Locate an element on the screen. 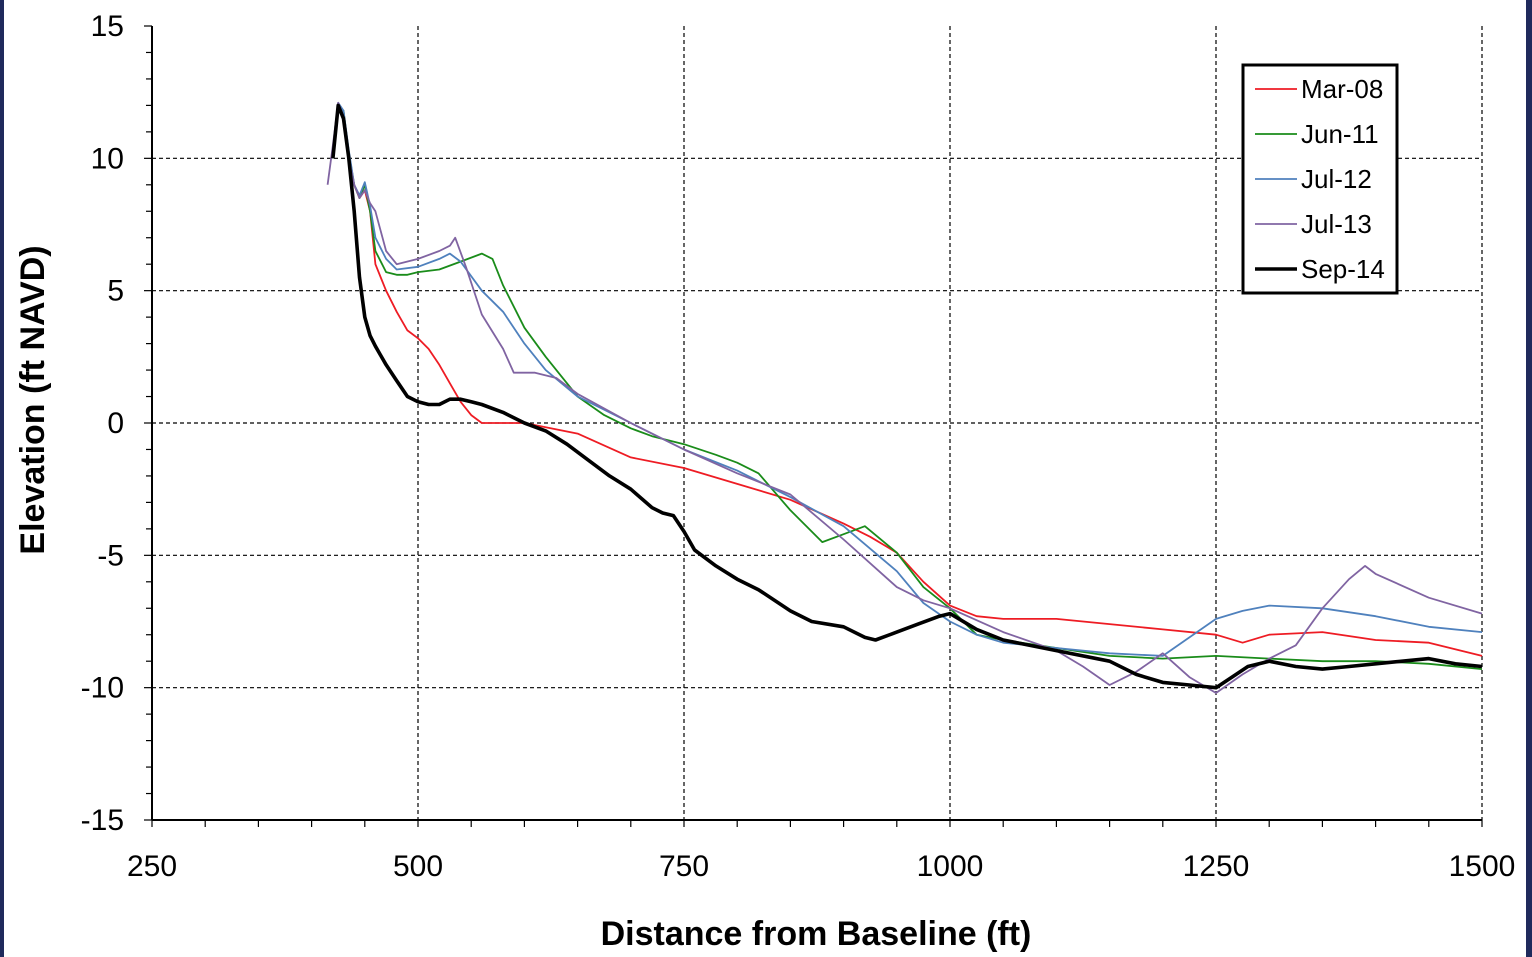 The image size is (1532, 957). y-tick-label: -15 is located at coordinates (102, 820).